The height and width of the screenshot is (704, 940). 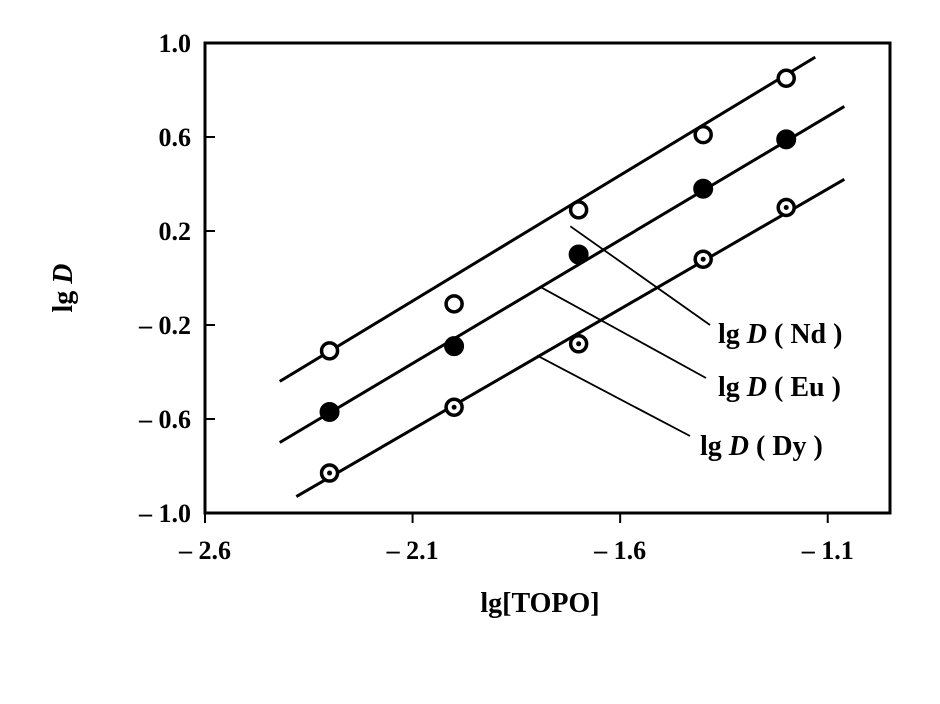 I want to click on y-axis-title: lg D, so click(x=63, y=287).